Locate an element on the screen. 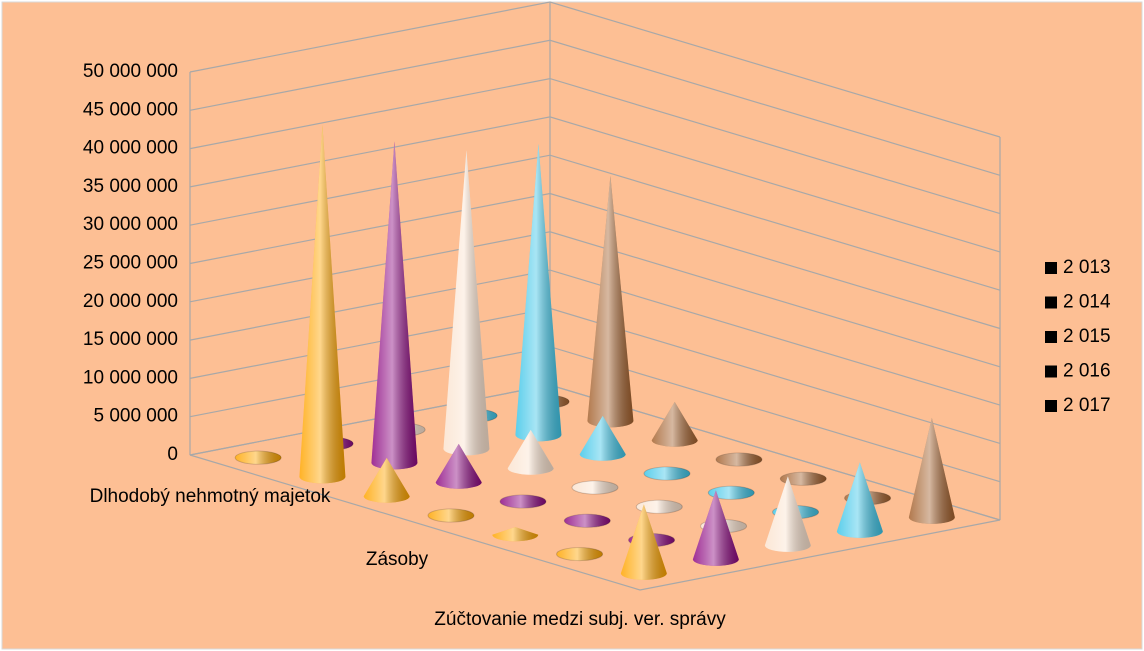  y-tick-label: 15 000 000 is located at coordinates (130, 339).